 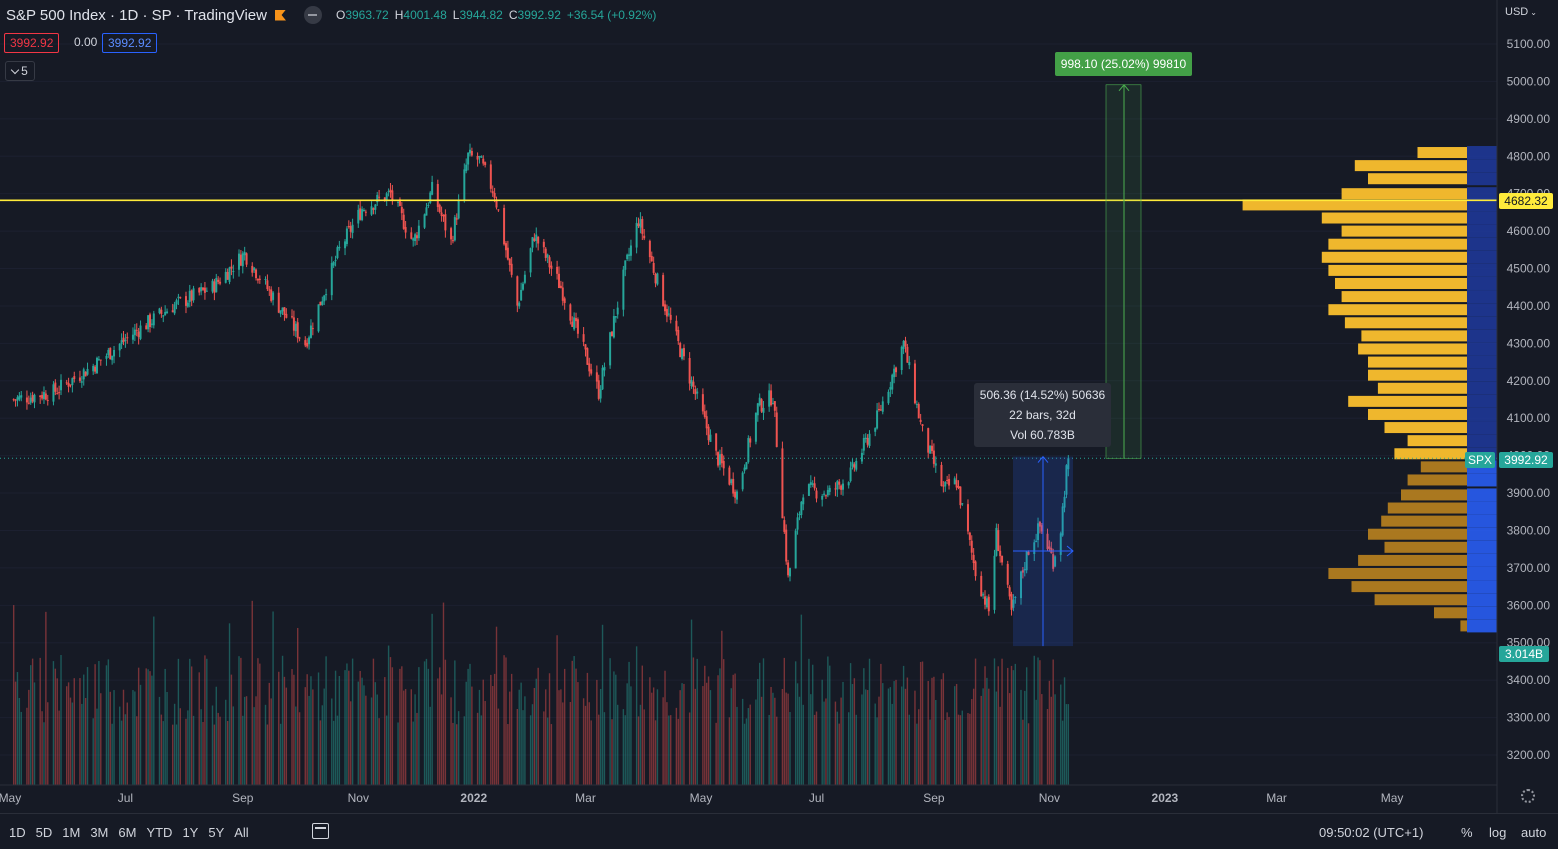 What do you see at coordinates (127, 832) in the screenshot?
I see `range-6m: 6M` at bounding box center [127, 832].